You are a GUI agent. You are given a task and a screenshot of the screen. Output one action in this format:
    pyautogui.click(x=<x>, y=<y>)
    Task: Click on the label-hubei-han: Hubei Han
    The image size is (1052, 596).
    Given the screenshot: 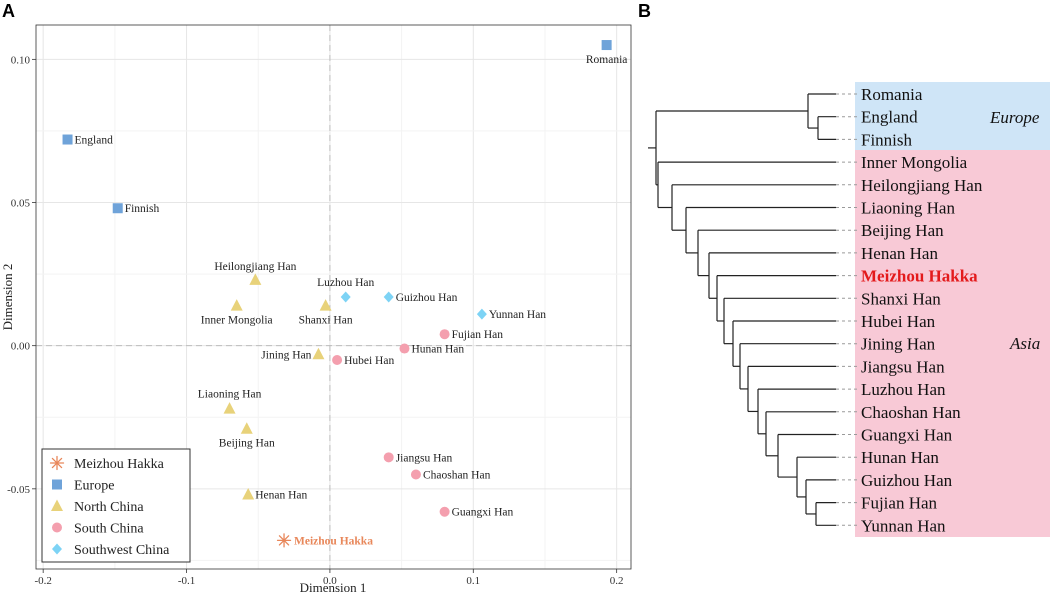 What is the action you would take?
    pyautogui.click(x=369, y=361)
    